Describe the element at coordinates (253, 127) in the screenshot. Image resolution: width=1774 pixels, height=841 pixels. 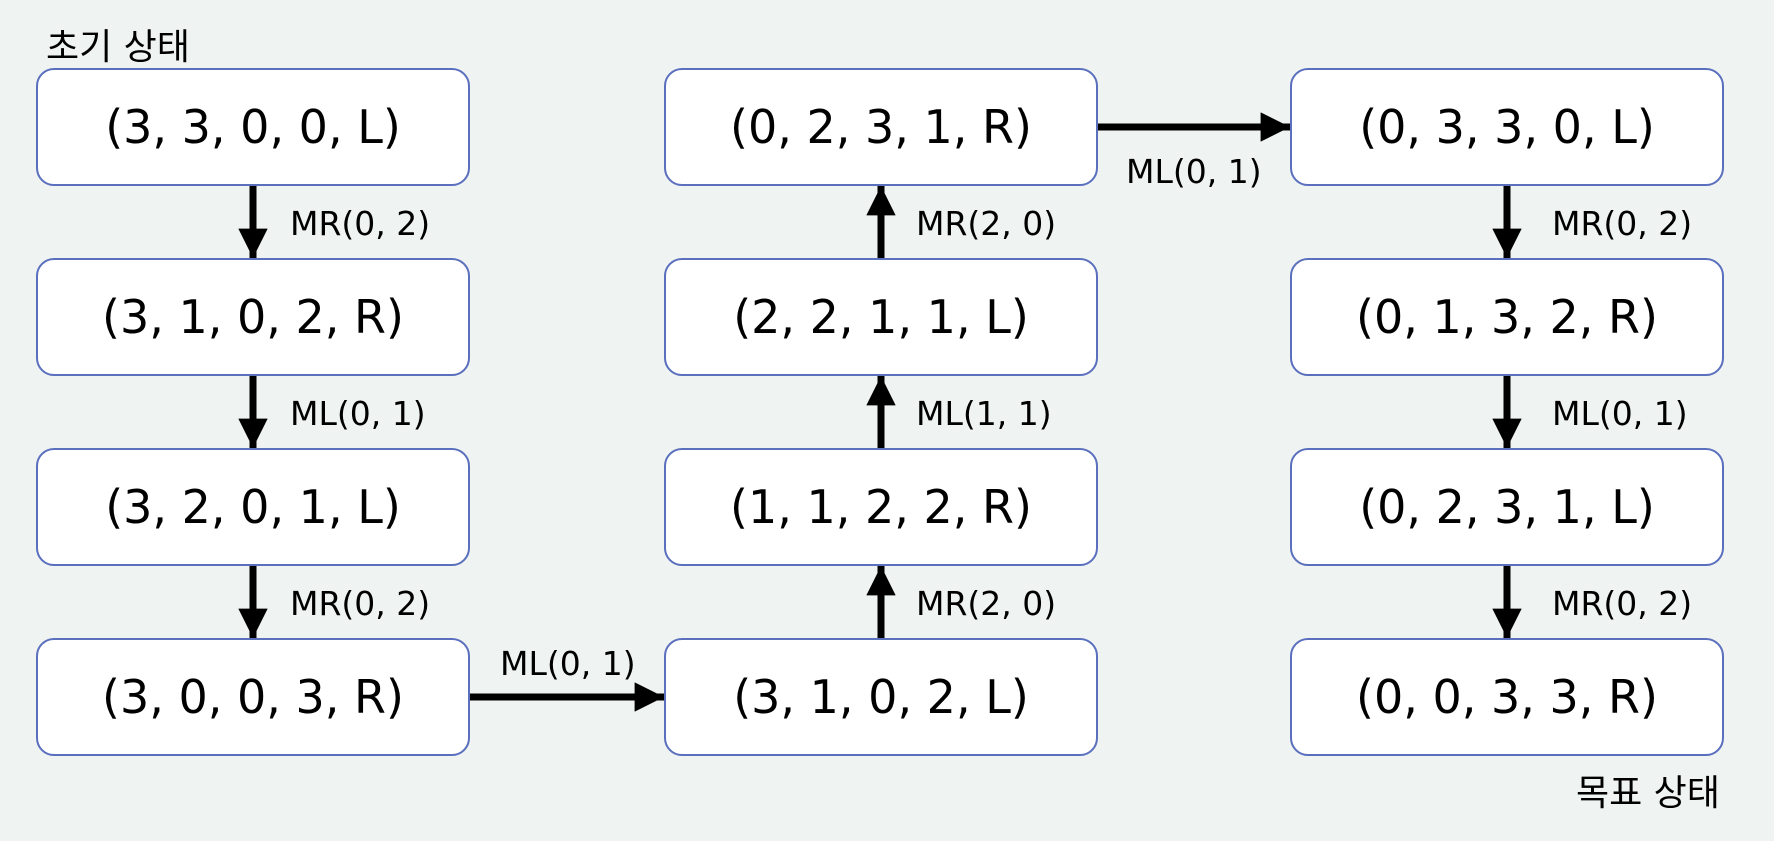
I see `state-node-1: (3, 3, 0, 0, L)` at that location.